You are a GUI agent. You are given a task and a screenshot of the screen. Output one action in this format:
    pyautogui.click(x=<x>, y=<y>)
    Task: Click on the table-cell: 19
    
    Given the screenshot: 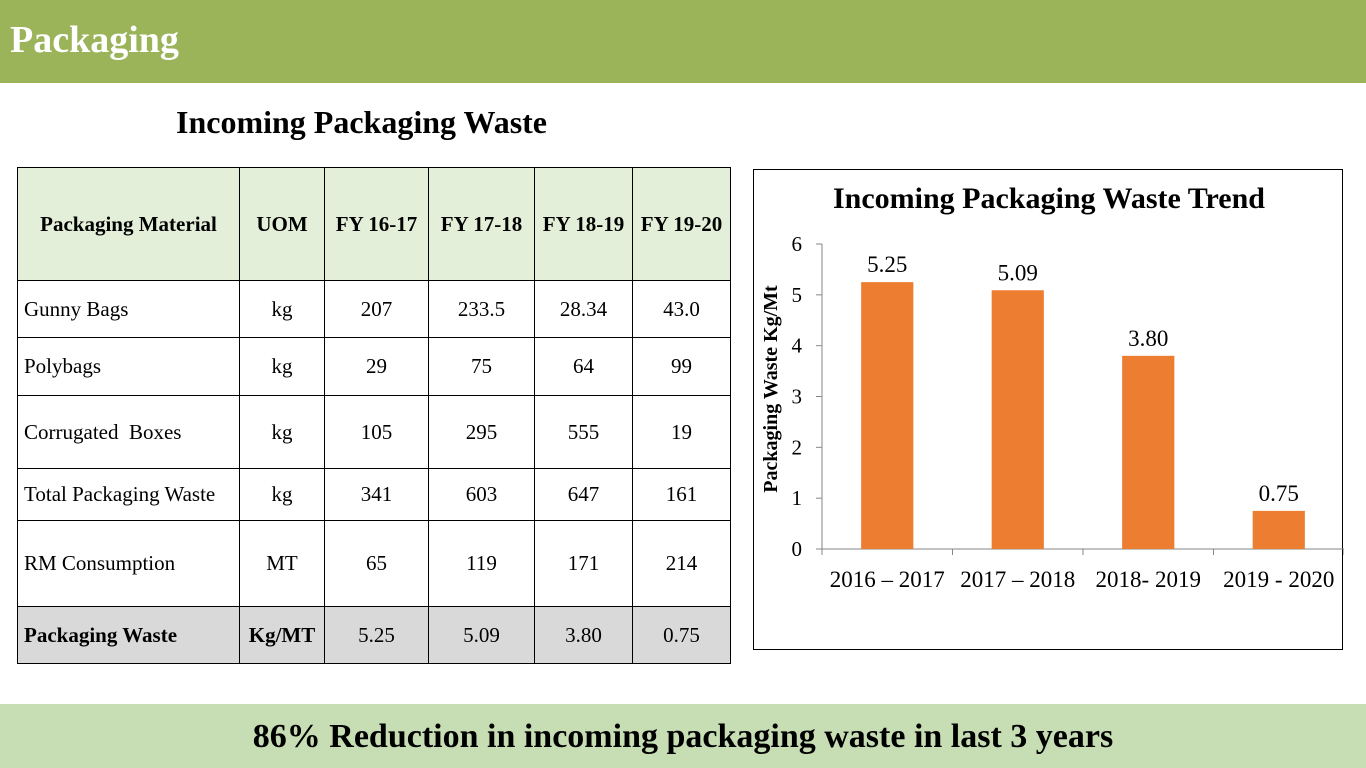 What is the action you would take?
    pyautogui.click(x=681, y=432)
    